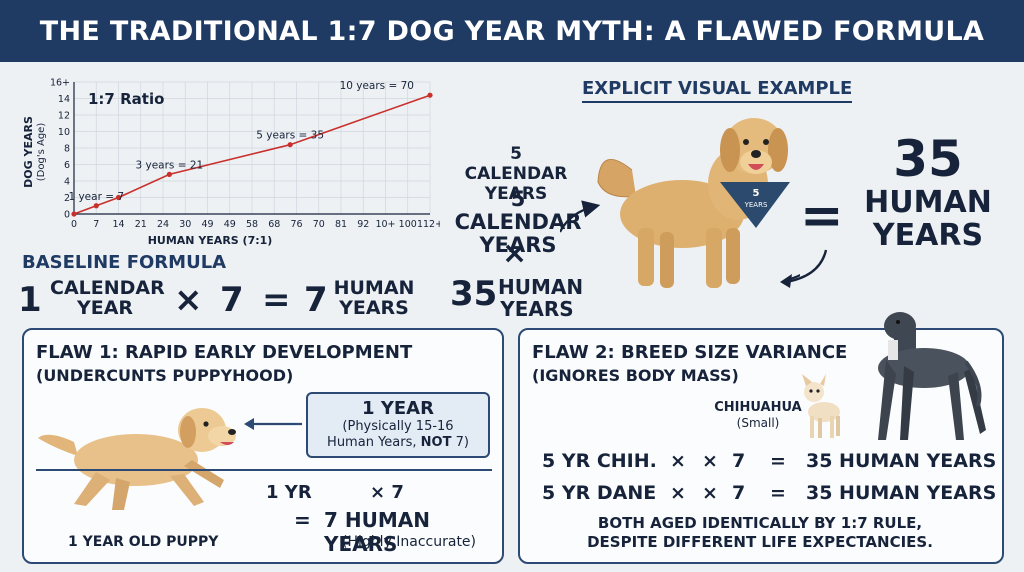 The width and height of the screenshot is (1024, 572). Describe the element at coordinates (599, 493) in the screenshot. I see `row-dane-name: 5 YR DANE` at that location.